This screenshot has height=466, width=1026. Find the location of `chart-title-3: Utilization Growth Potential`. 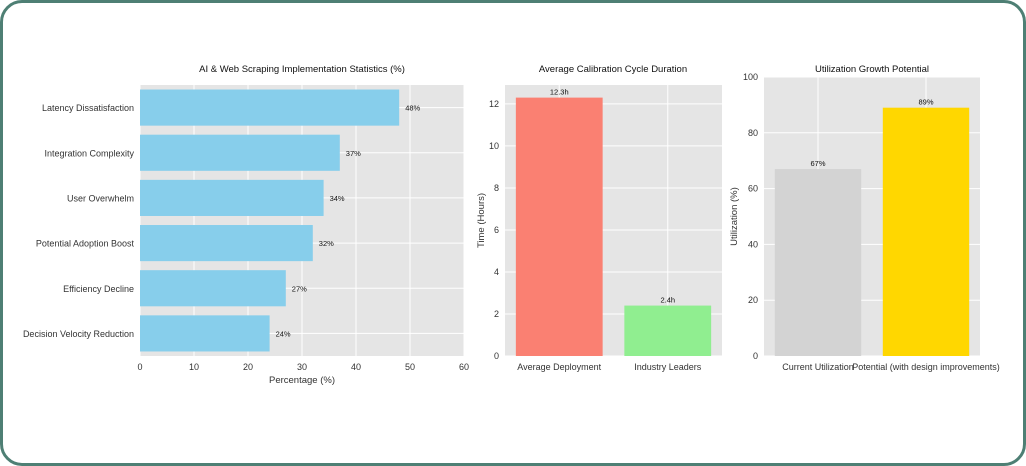

chart-title-3: Utilization Growth Potential is located at coordinates (872, 69).